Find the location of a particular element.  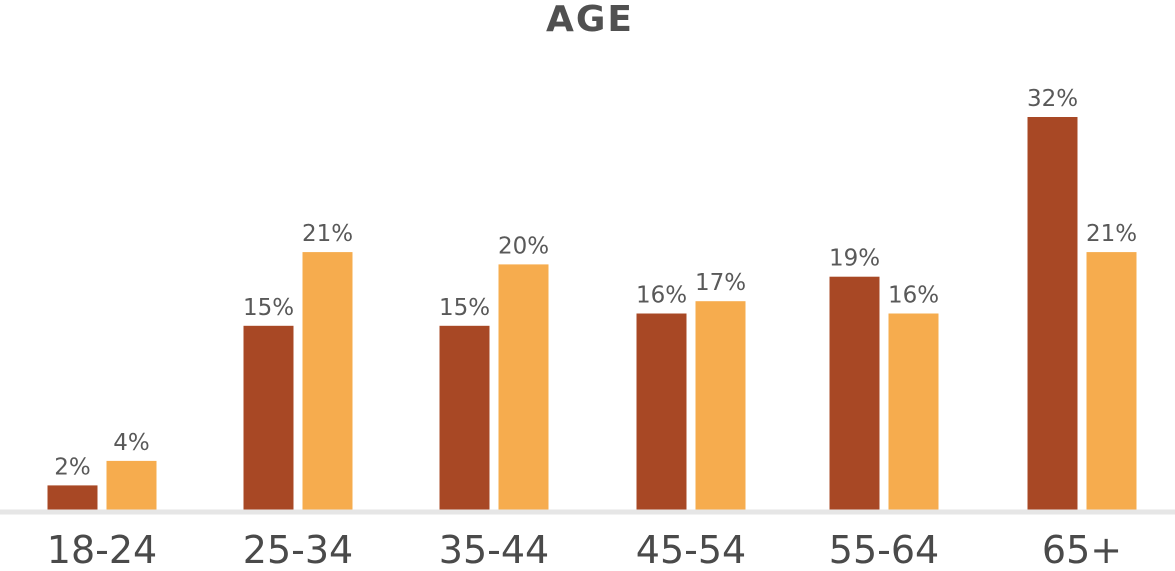

data-label-65+-series-1: 32% is located at coordinates (1052, 99).